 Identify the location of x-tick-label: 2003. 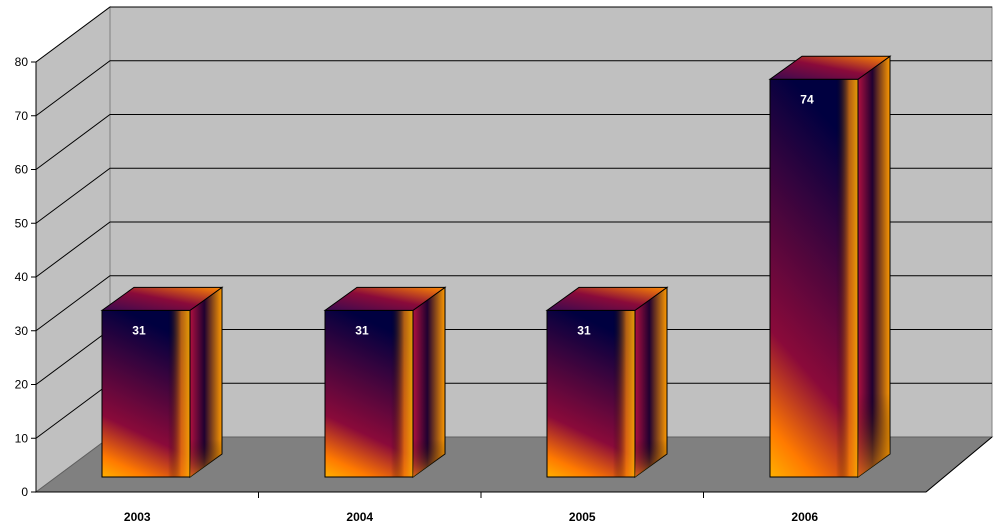
(137, 517).